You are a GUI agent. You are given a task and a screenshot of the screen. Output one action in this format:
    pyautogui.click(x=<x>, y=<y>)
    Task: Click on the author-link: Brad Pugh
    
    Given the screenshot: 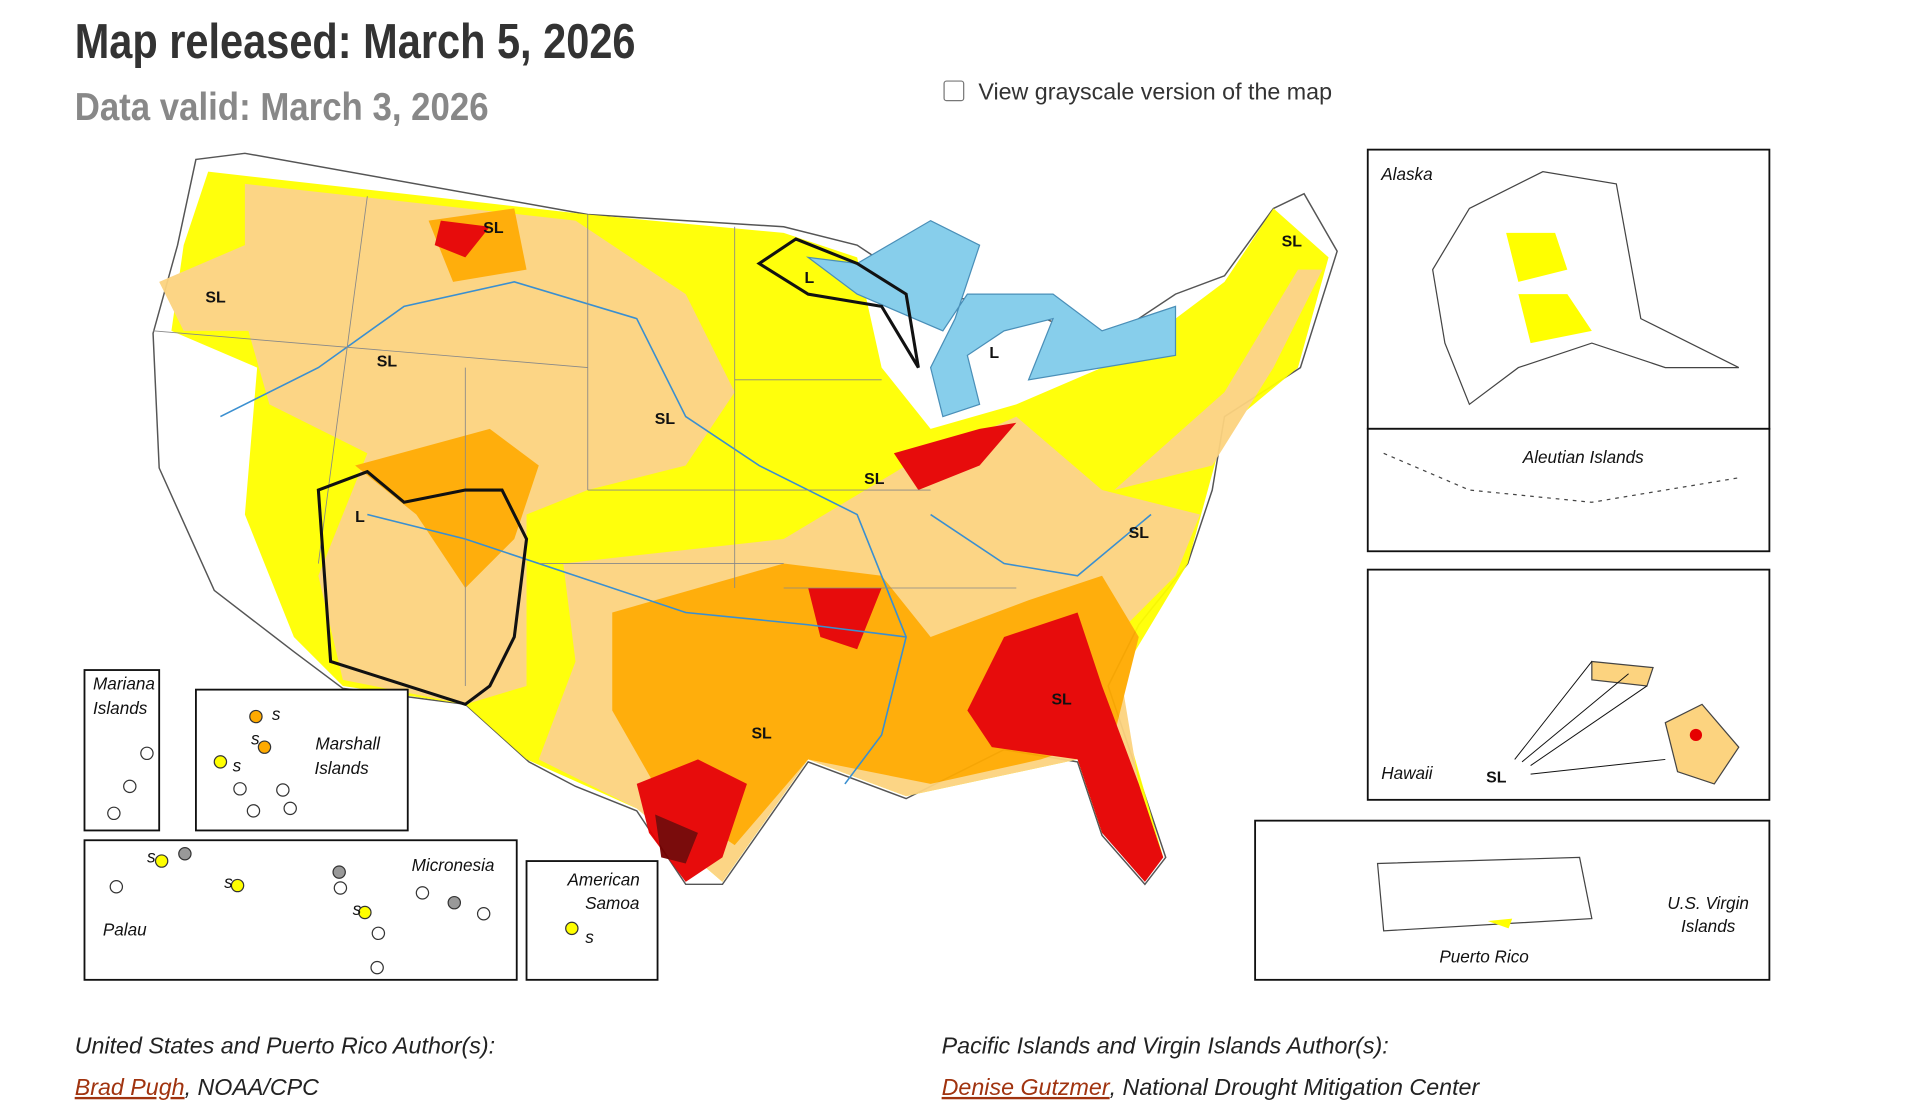 What is the action you would take?
    pyautogui.click(x=130, y=1087)
    